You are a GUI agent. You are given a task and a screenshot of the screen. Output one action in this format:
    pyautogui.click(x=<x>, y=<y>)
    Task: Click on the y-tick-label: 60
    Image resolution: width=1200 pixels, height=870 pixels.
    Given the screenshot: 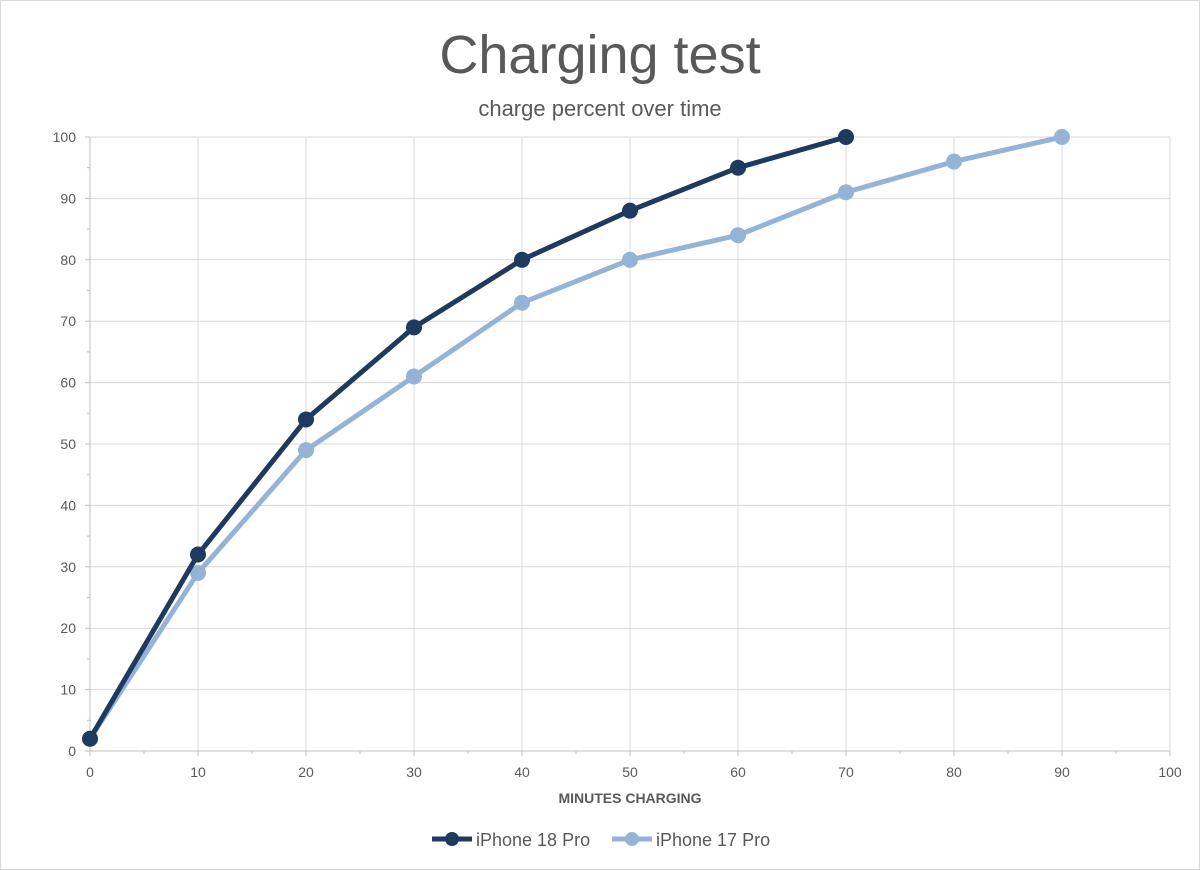 What is the action you would take?
    pyautogui.click(x=68, y=383)
    